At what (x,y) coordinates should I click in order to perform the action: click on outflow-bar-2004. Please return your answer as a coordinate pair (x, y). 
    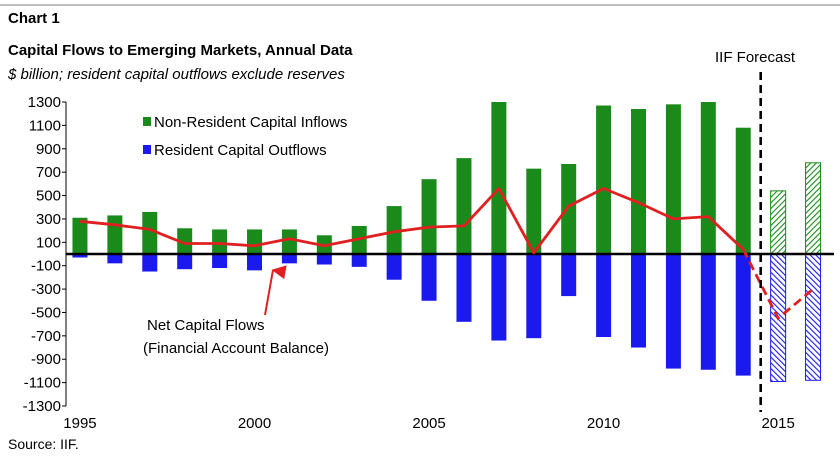
    Looking at the image, I should click on (394, 267).